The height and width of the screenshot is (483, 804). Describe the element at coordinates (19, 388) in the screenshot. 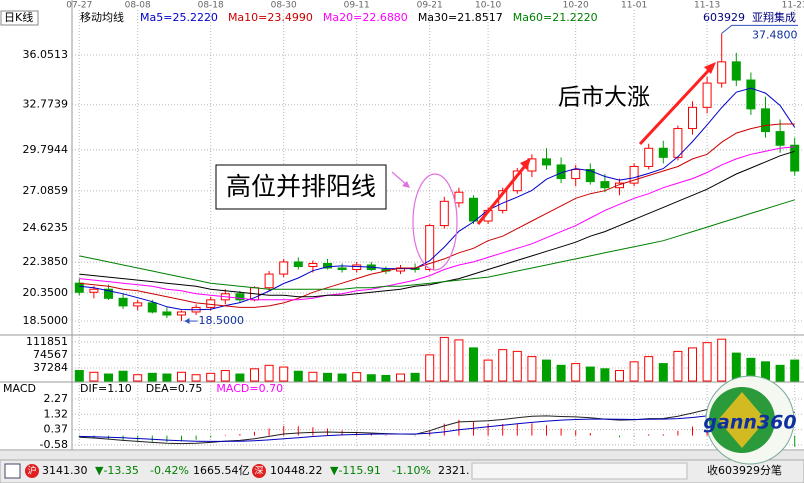

I see `macd-title: MACD` at that location.